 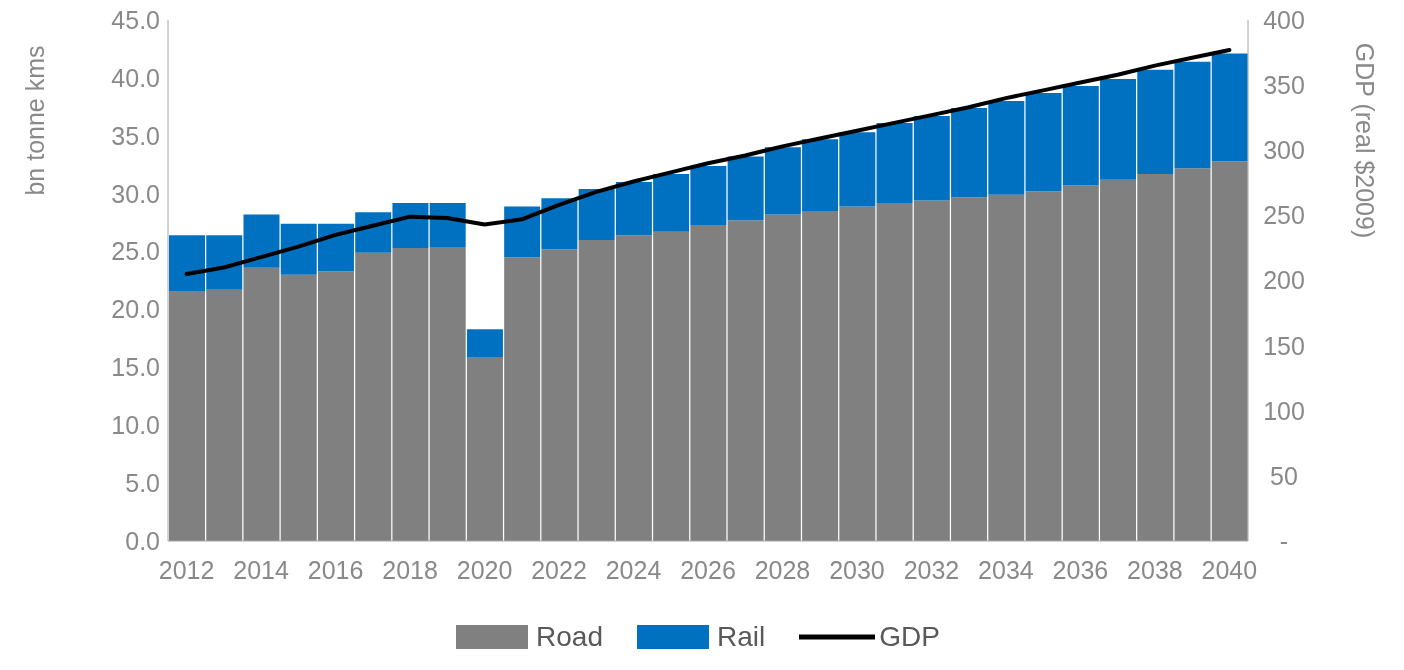 I want to click on y2-axis-title: GDP (real $2009), so click(x=1365, y=140).